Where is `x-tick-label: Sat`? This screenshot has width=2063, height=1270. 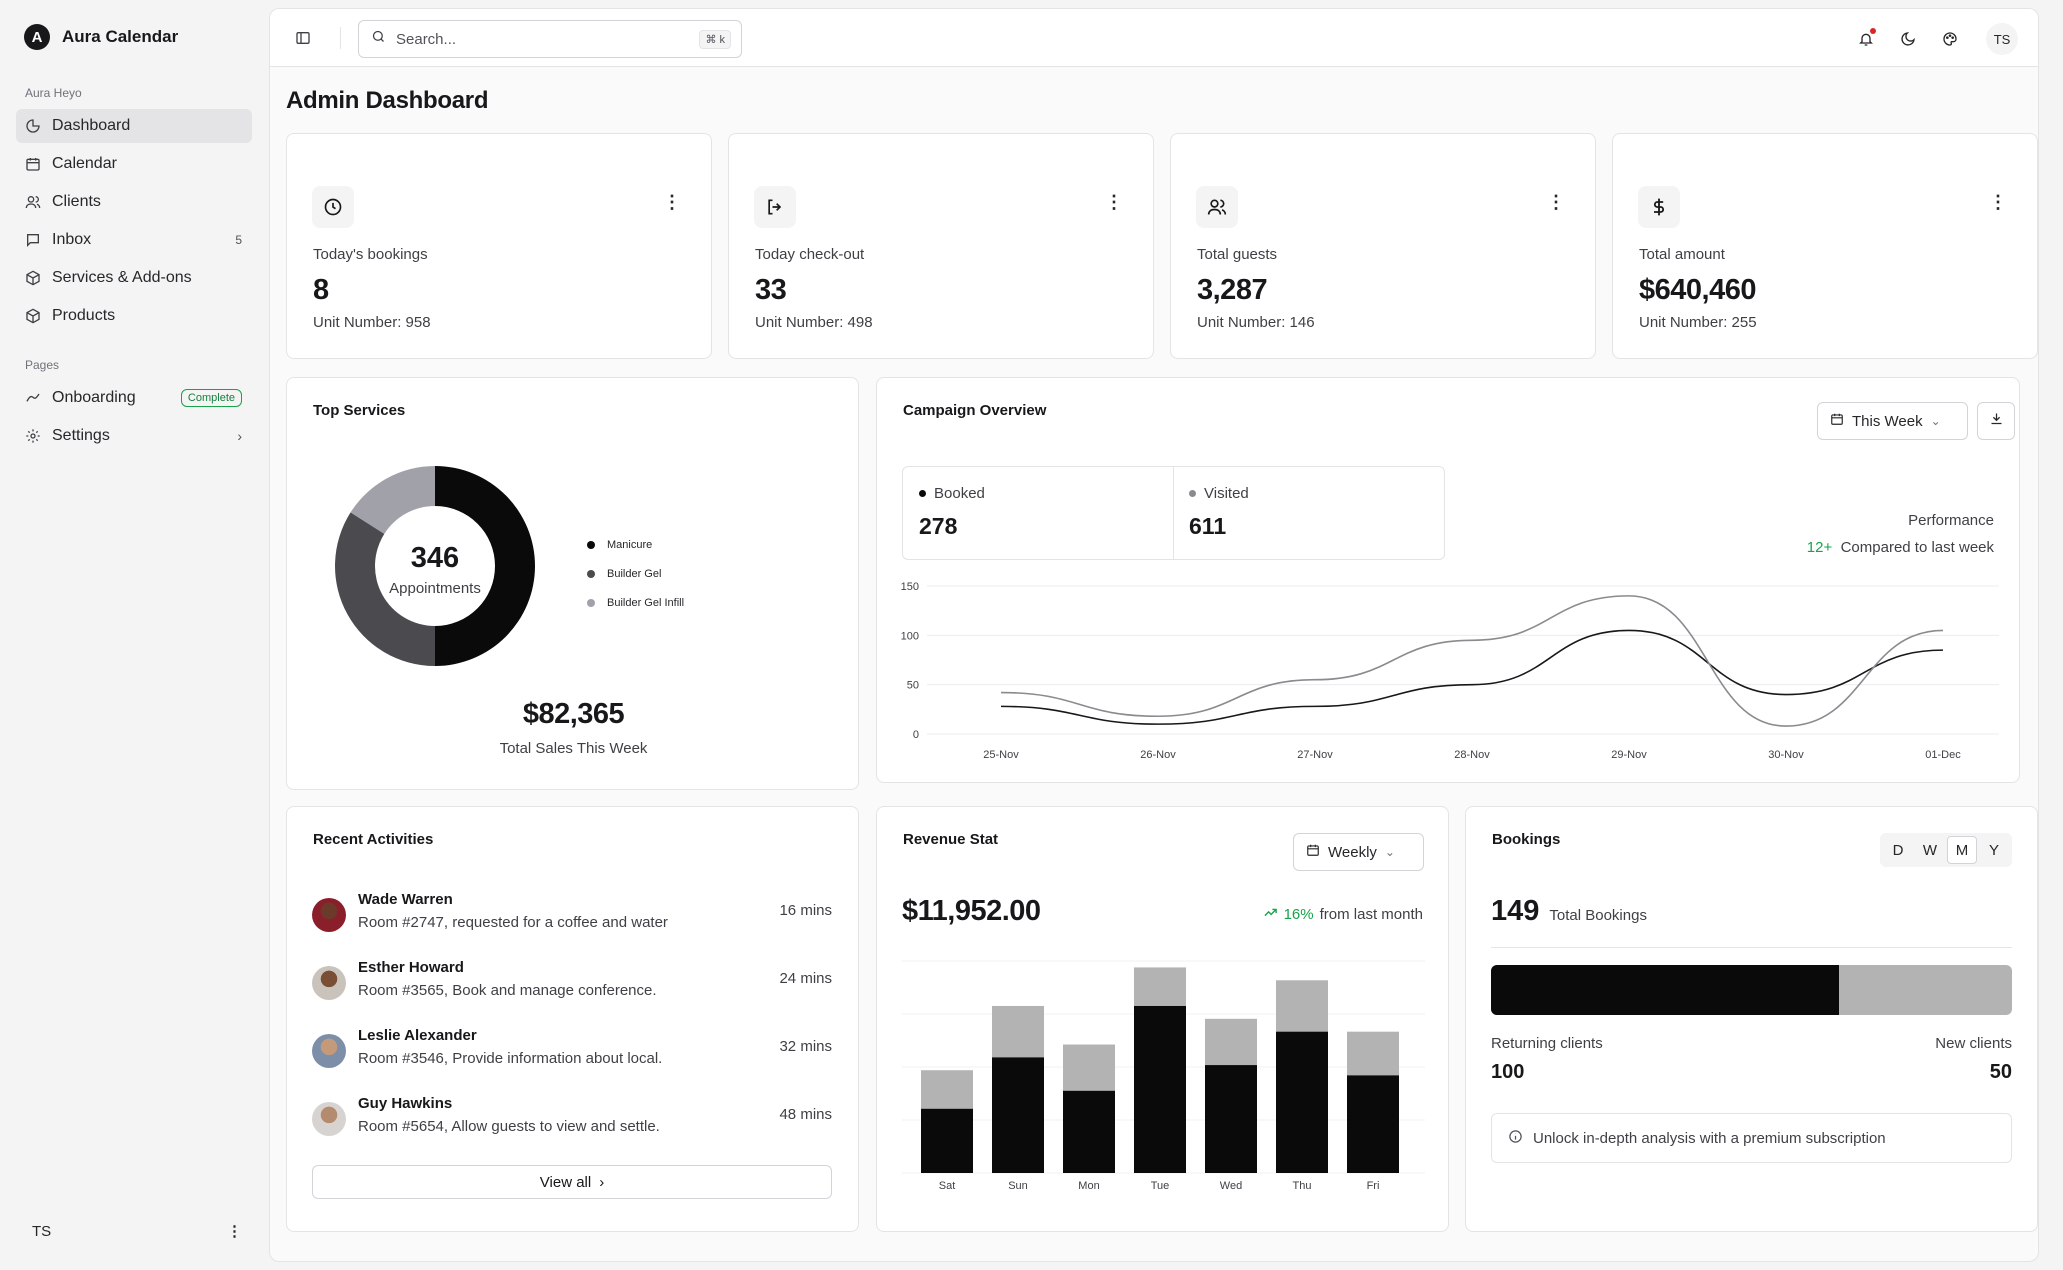 x-tick-label: Sat is located at coordinates (947, 1186).